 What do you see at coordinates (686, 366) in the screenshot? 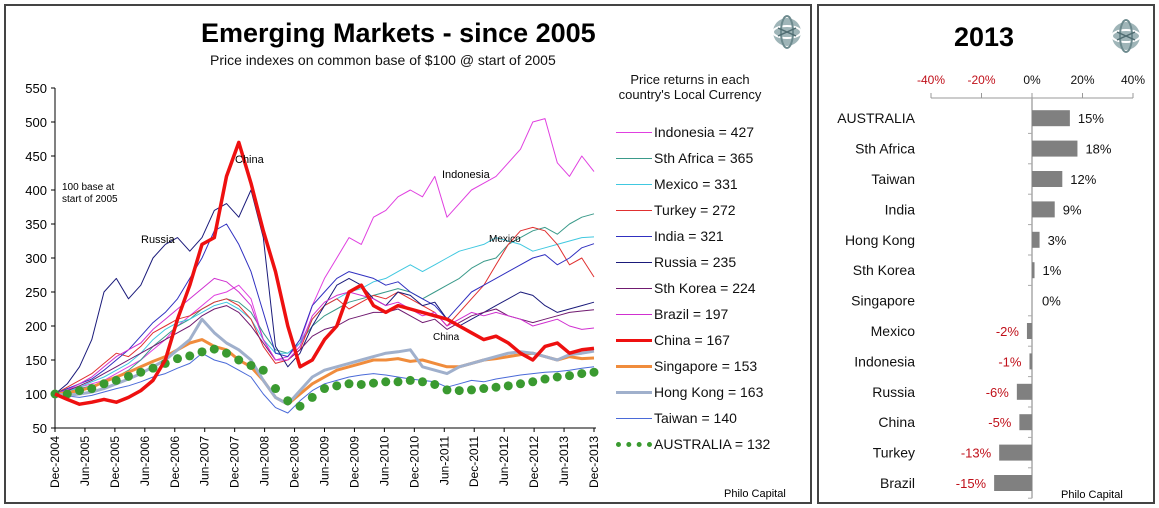
I see `legend-item: Singapore = 153` at bounding box center [686, 366].